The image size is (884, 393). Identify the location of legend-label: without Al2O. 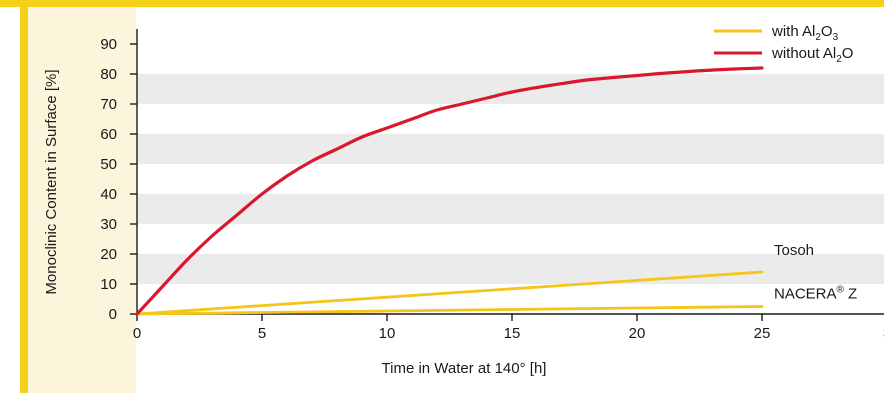
(812, 55).